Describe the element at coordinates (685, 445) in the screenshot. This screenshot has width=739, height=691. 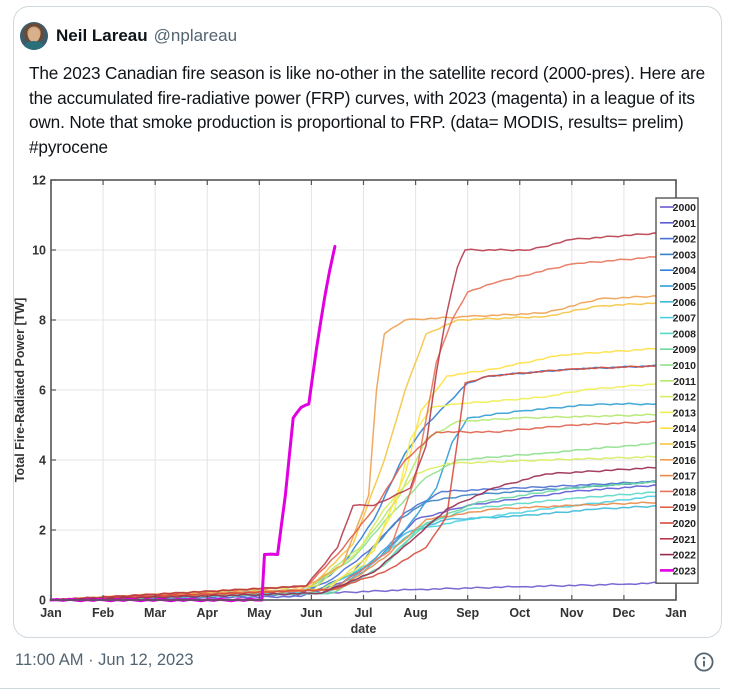
I see `legend-label-2015: 2015` at that location.